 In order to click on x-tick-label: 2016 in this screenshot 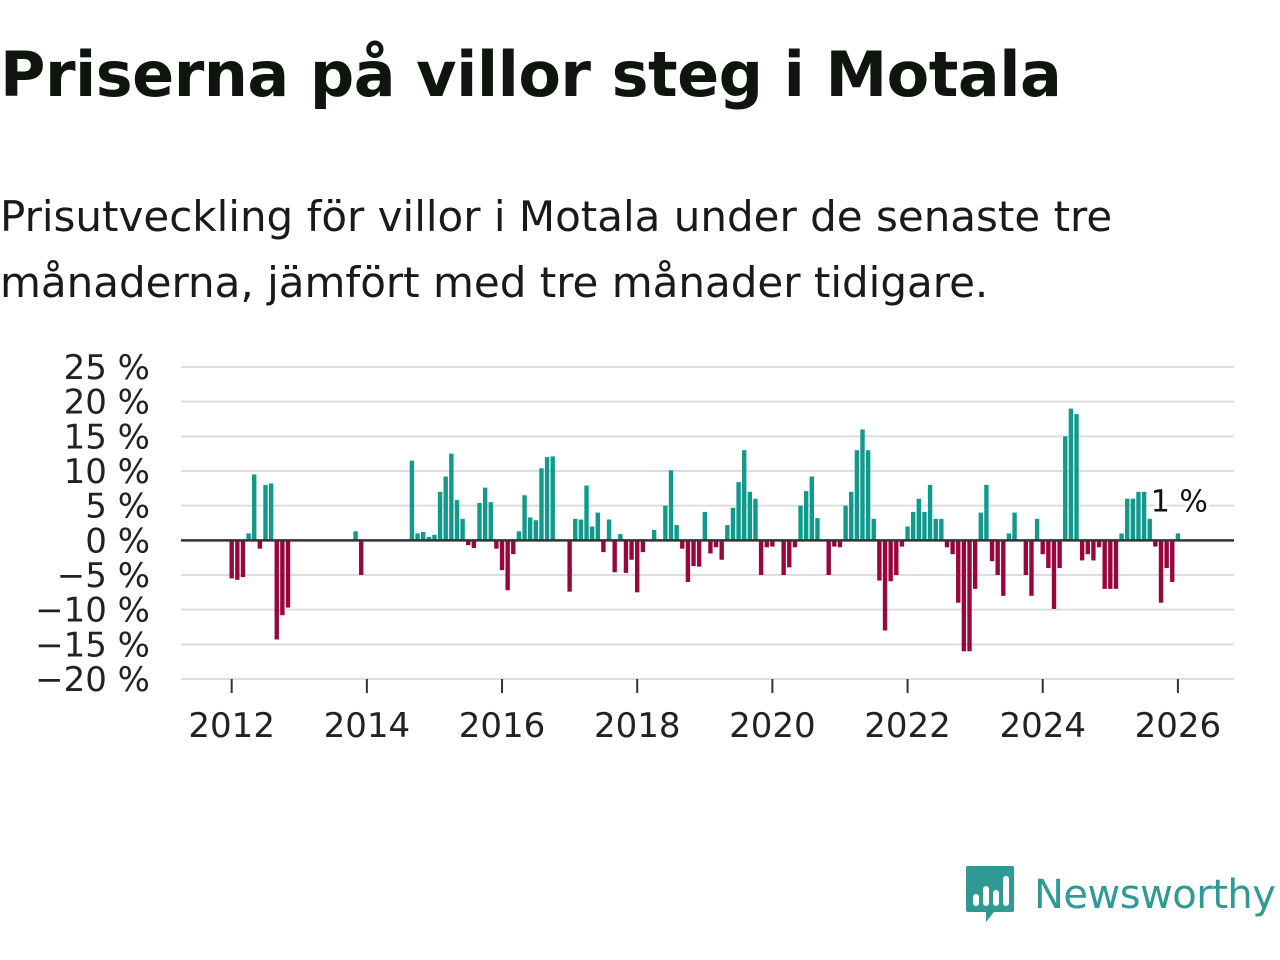, I will do `click(502, 726)`.